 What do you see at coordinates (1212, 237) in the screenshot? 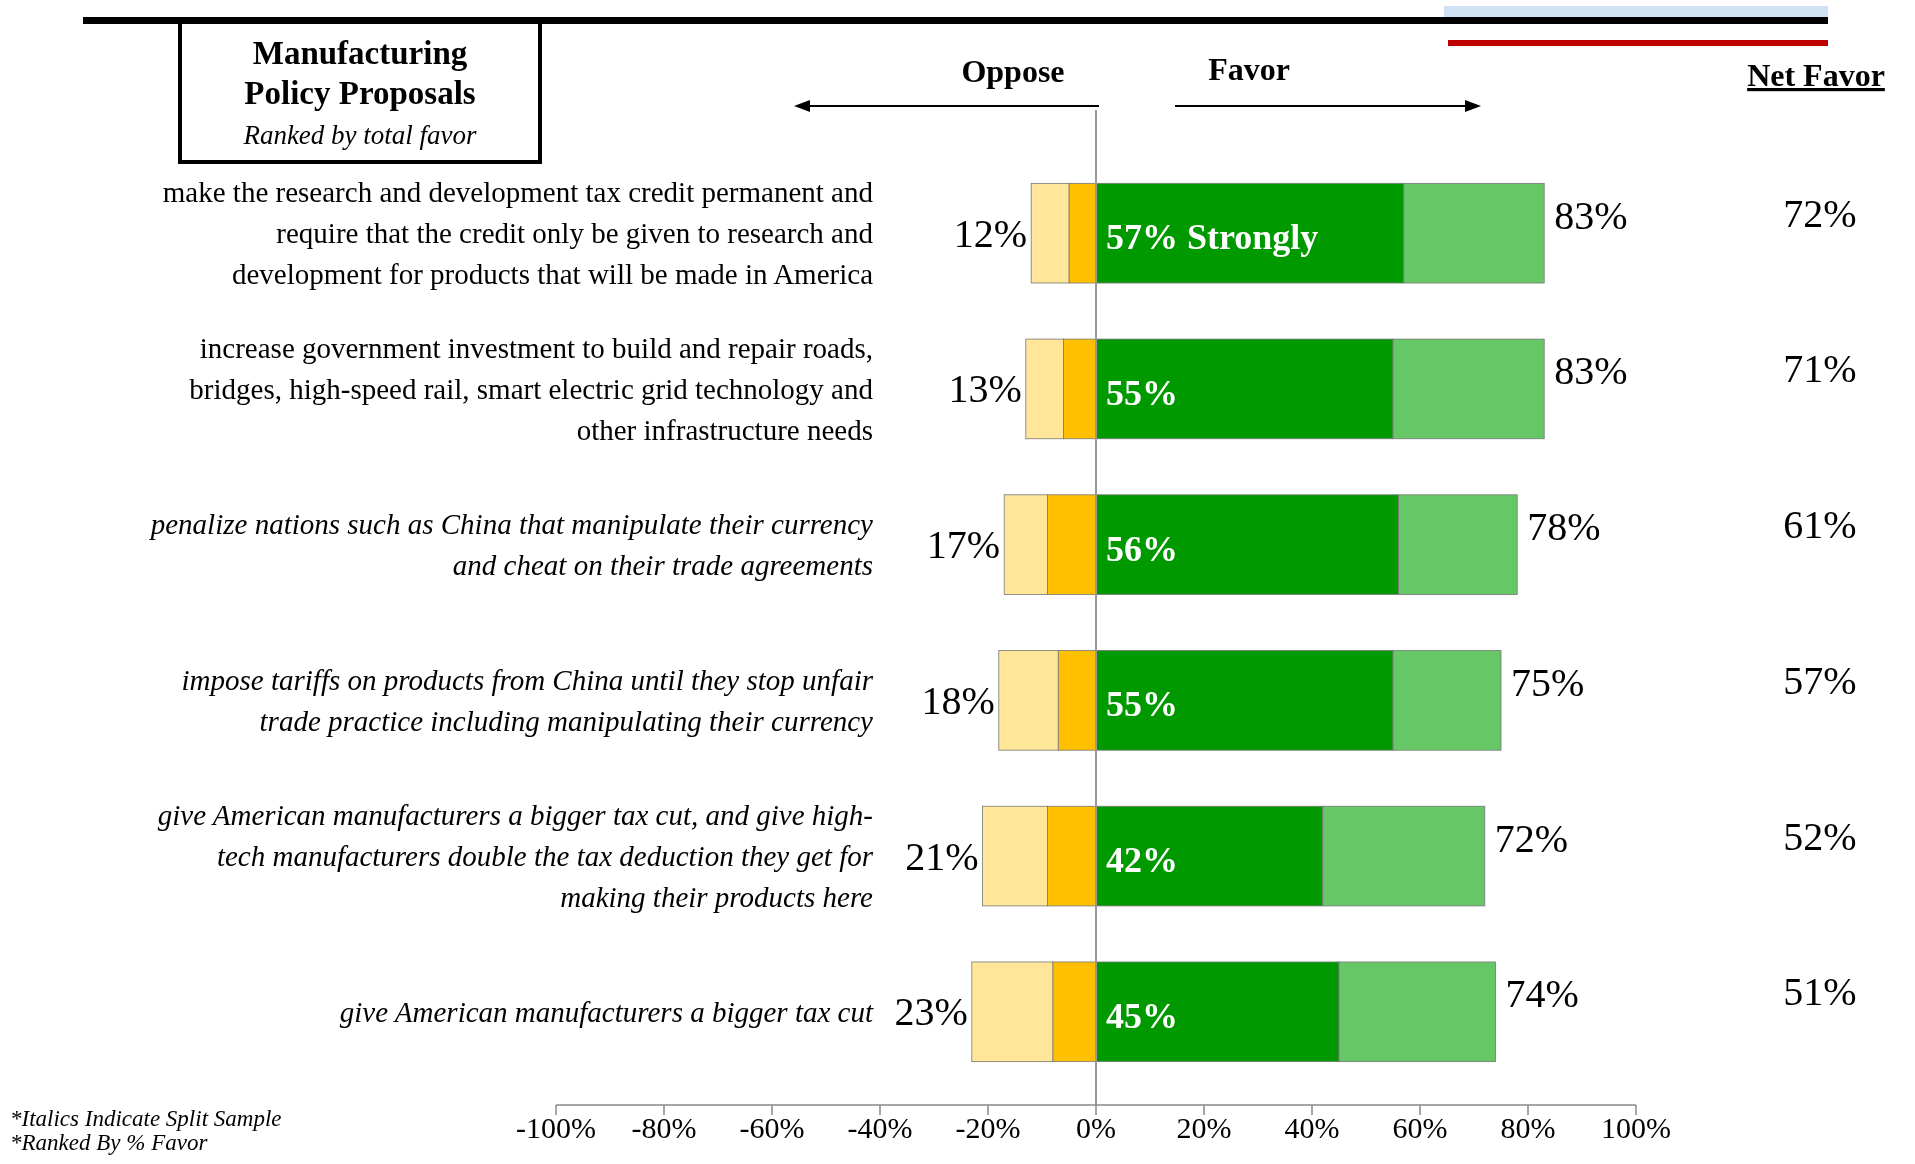
I see `data-label: 57% Strongly` at bounding box center [1212, 237].